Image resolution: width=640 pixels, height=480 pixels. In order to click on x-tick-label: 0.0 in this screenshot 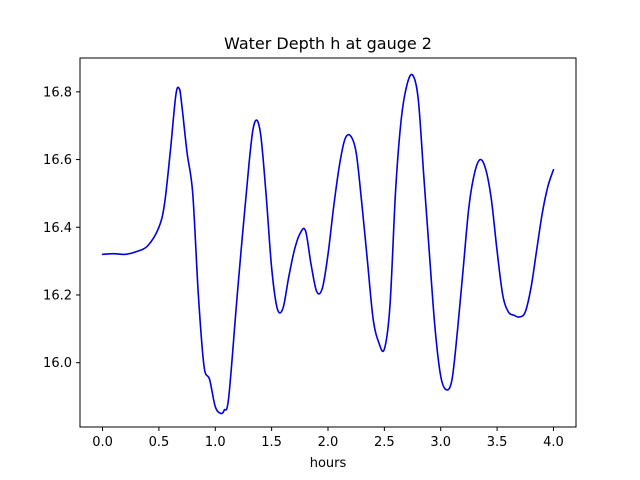, I will do `click(102, 442)`.